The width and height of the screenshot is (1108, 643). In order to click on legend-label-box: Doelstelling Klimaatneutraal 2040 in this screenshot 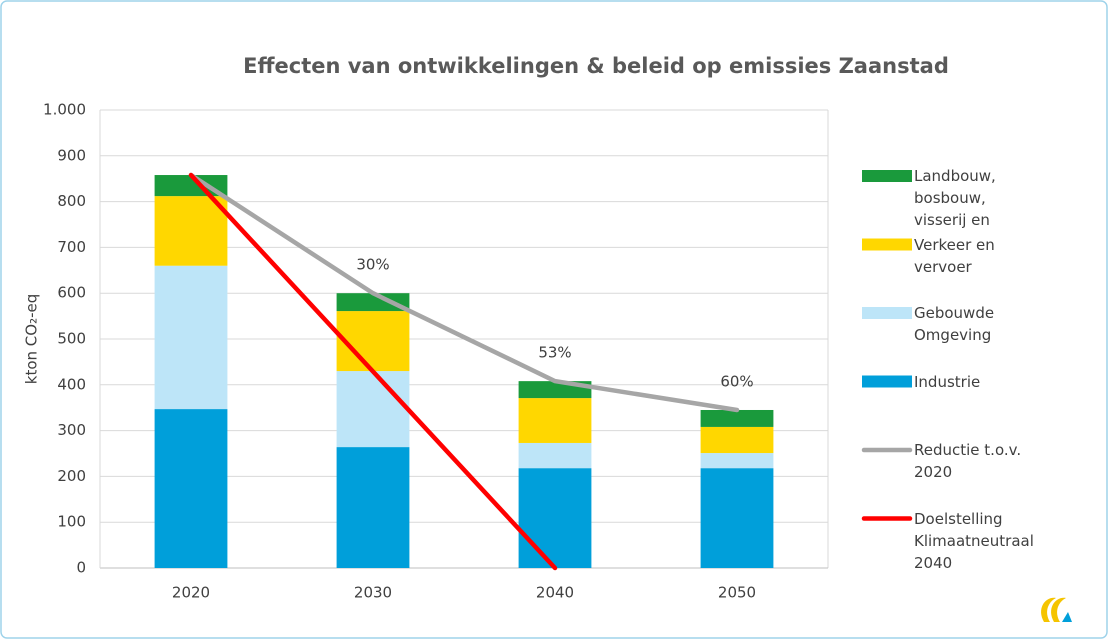, I will do `click(974, 540)`.